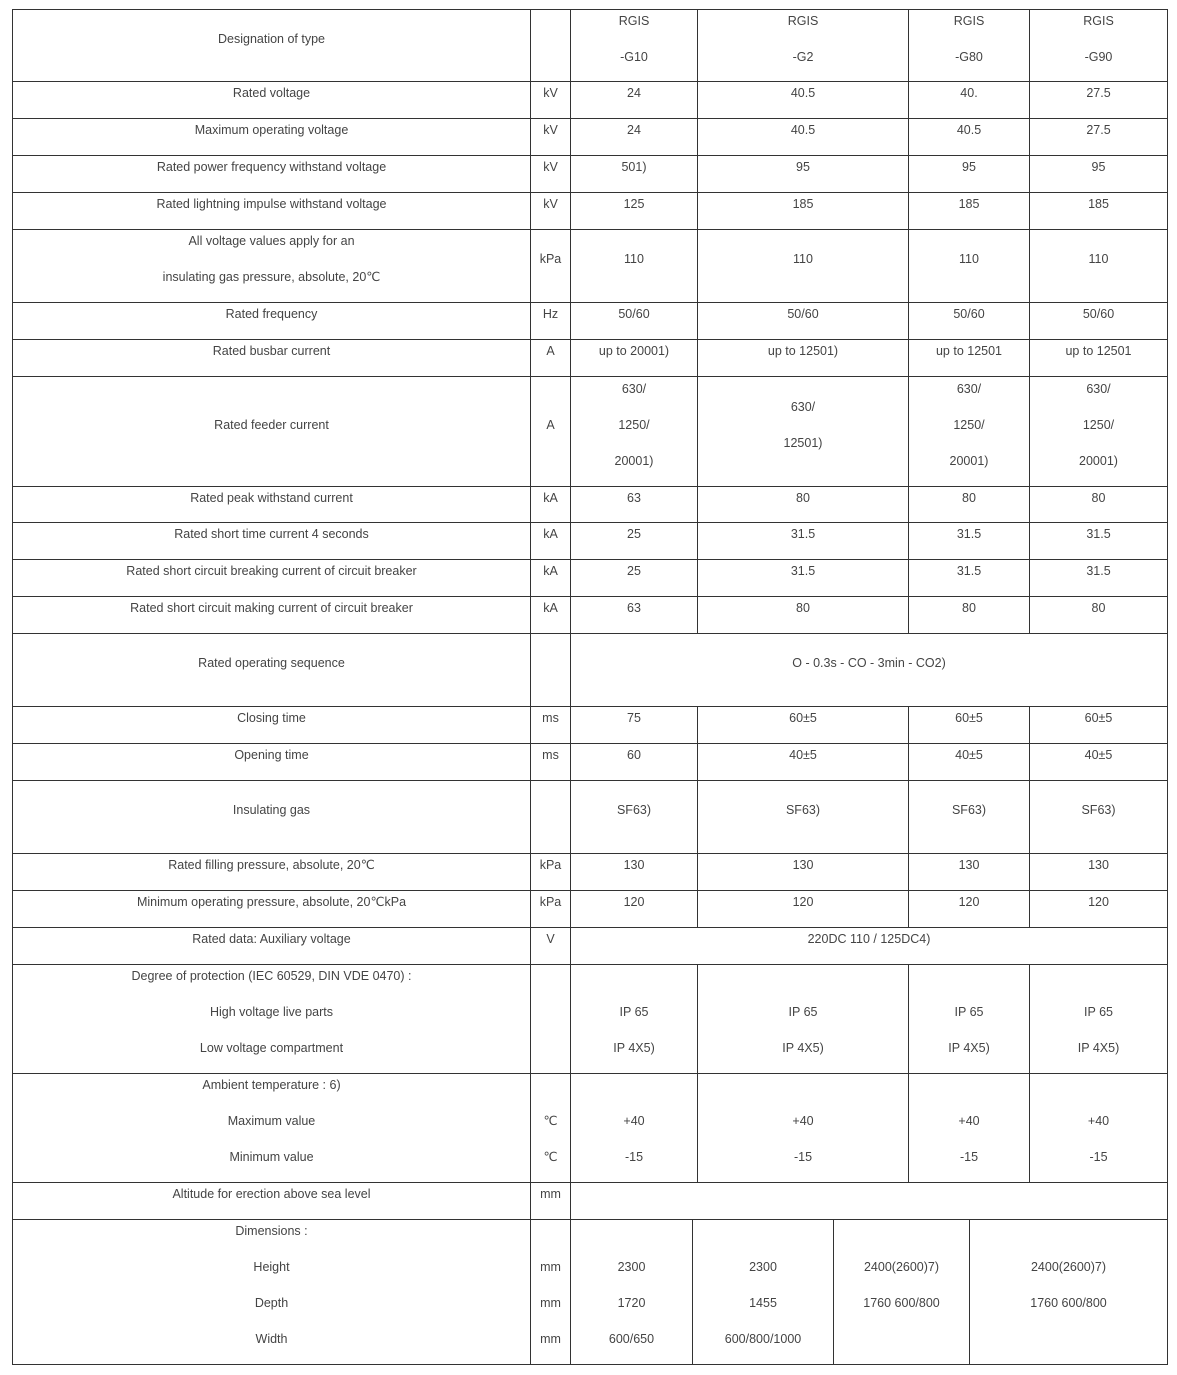 This screenshot has height=1375, width=1177. I want to click on row-label-line: Depth, so click(271, 1303).